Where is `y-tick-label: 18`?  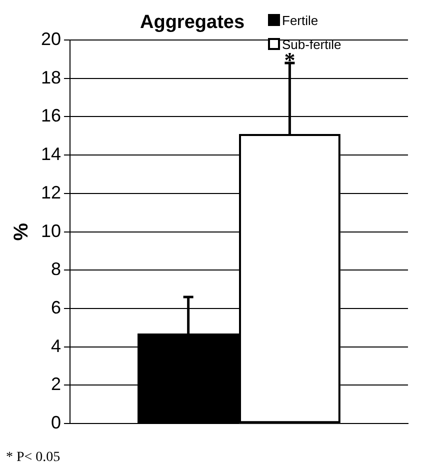
y-tick-label: 18 is located at coordinates (51, 77).